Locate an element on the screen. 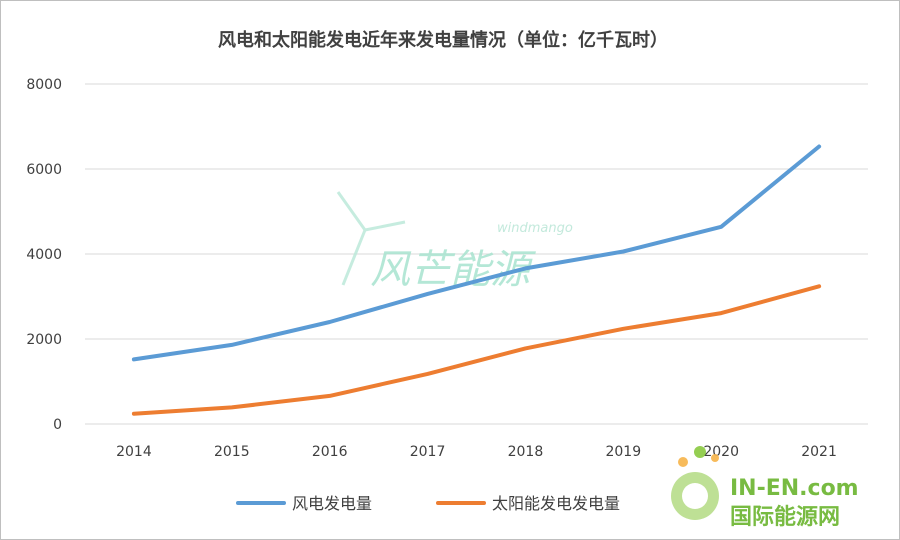  watermark-small-text: windmango is located at coordinates (535, 228).